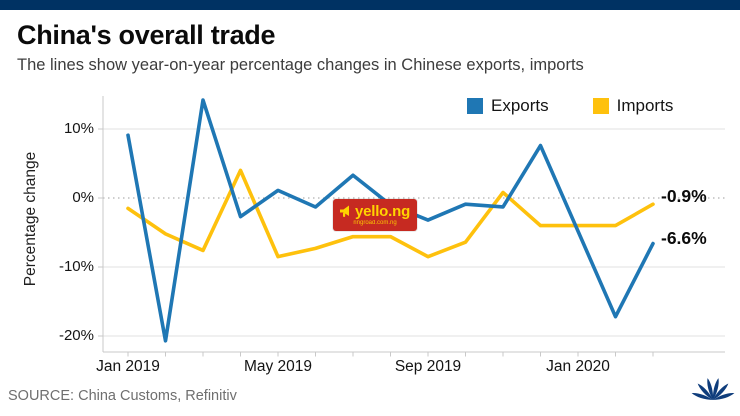 This screenshot has height=416, width=740. Describe the element at coordinates (645, 105) in the screenshot. I see `legend-label-imports: Imports` at that location.